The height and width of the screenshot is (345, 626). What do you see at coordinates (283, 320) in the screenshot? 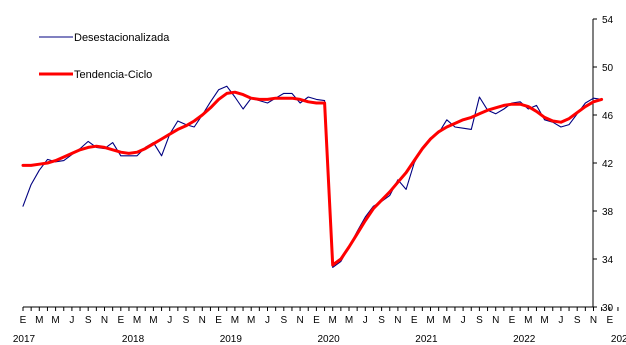
I see `x-tick-label-2019-9: S` at bounding box center [283, 320].